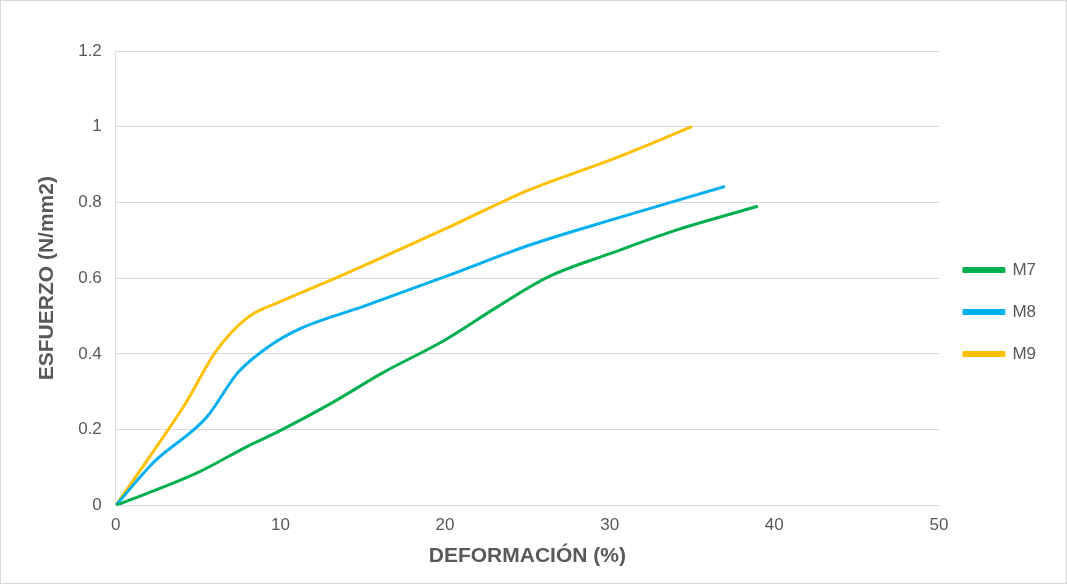 The width and height of the screenshot is (1067, 584). What do you see at coordinates (774, 525) in the screenshot?
I see `x-tick-label: 40` at bounding box center [774, 525].